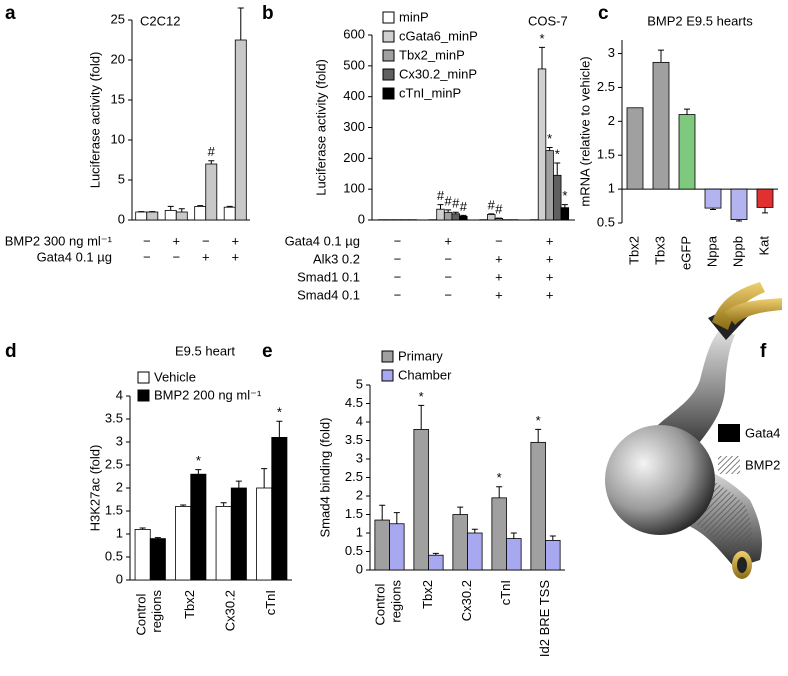 The image size is (788, 676). Describe the element at coordinates (119, 578) in the screenshot. I see `y-tick-label: 0` at that location.